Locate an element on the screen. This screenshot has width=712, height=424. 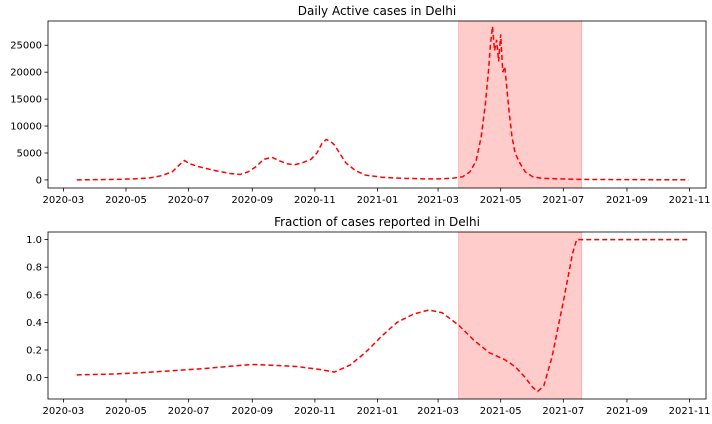
y-tick-label: 20000 is located at coordinates (26, 73).